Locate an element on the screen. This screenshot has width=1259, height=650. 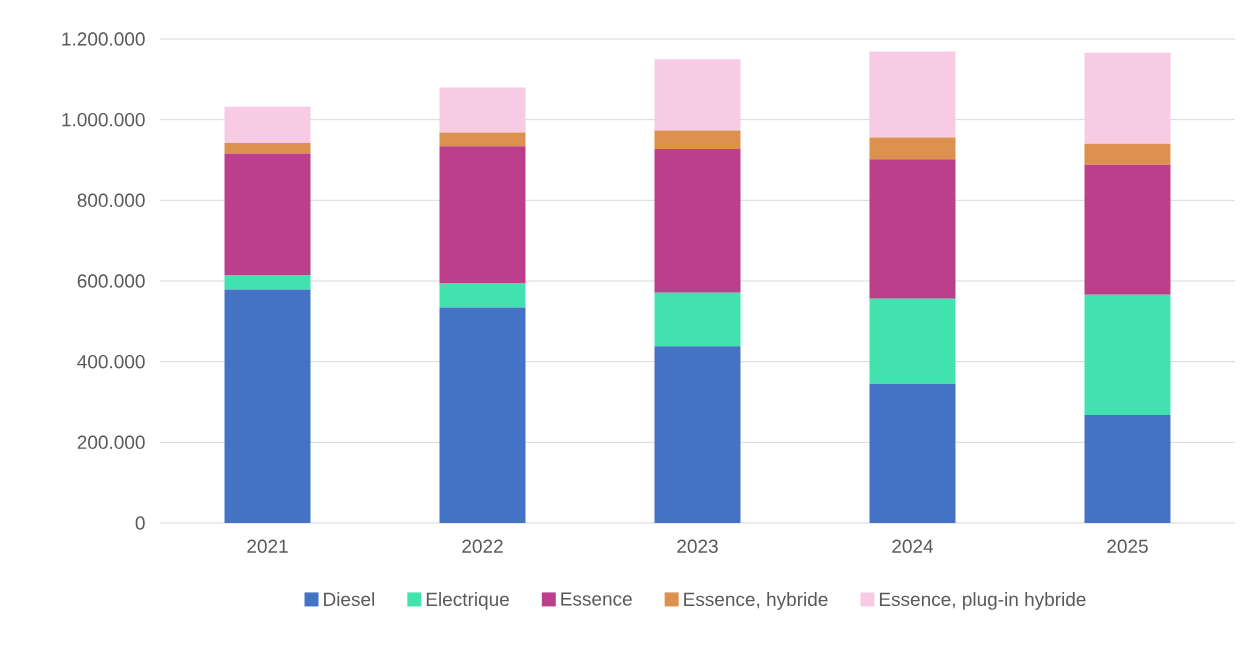
legend-label: Diesel is located at coordinates (349, 599).